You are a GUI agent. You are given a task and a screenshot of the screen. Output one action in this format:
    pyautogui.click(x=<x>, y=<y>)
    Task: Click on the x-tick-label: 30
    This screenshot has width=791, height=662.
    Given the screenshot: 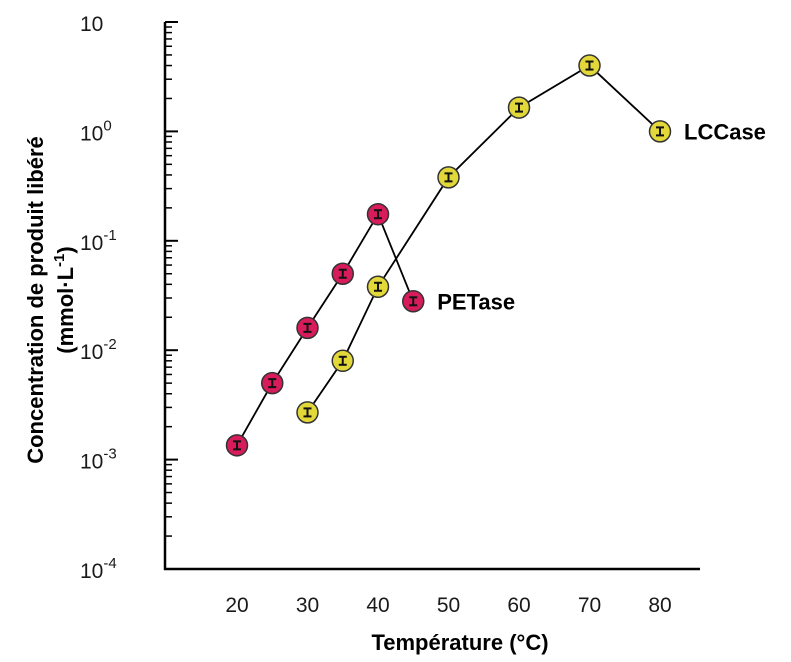 What is the action you would take?
    pyautogui.click(x=307, y=605)
    